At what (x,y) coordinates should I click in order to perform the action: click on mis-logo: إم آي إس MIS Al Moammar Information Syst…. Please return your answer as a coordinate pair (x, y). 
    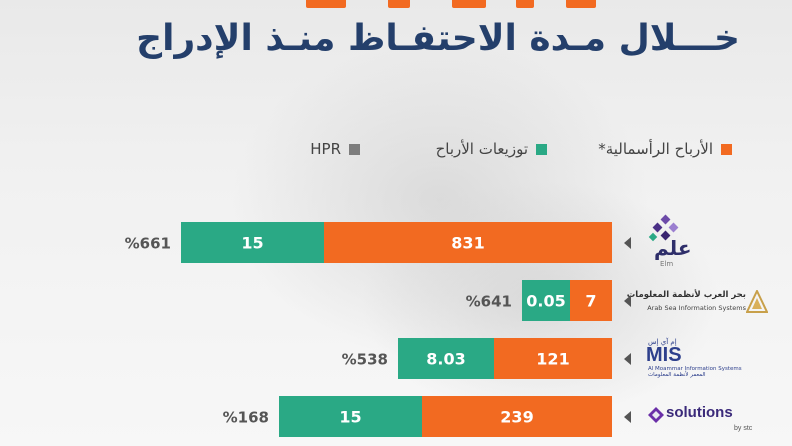
    Looking at the image, I should click on (706, 358).